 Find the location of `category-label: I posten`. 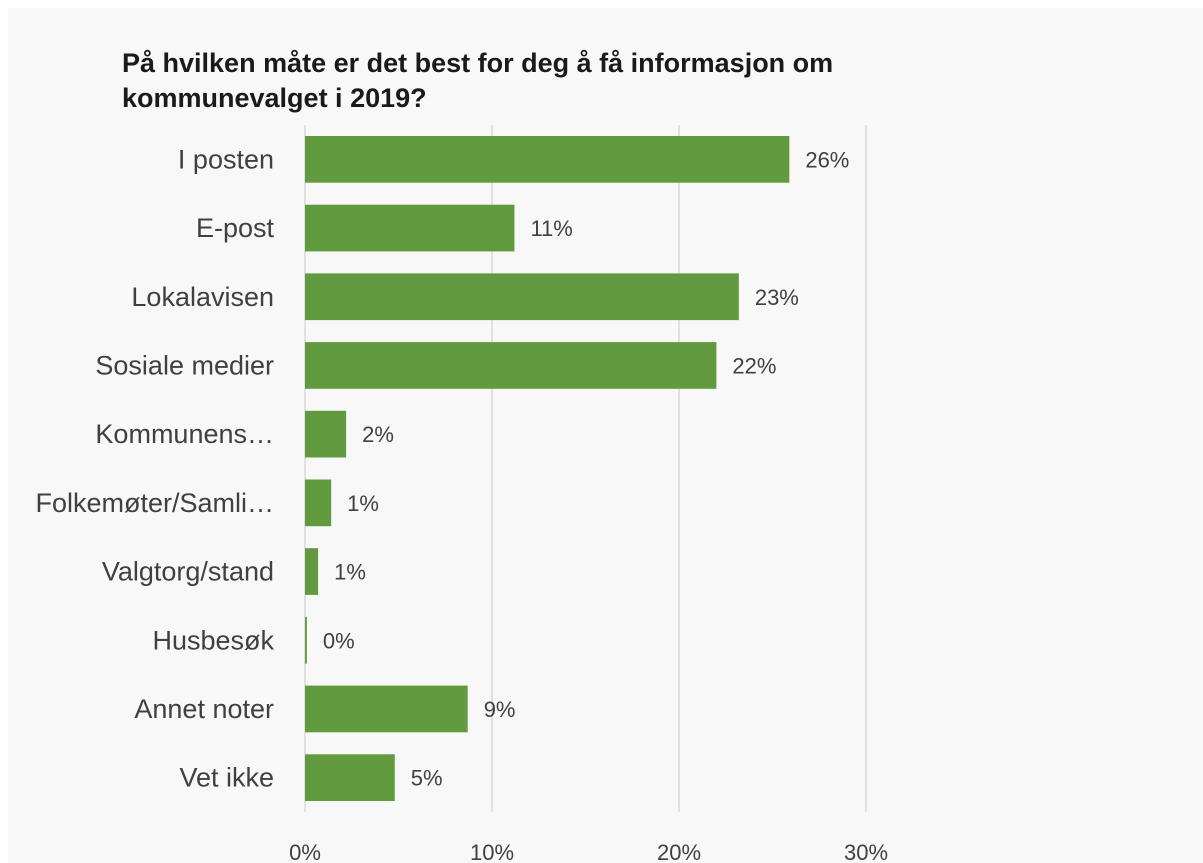

category-label: I posten is located at coordinates (226, 159).